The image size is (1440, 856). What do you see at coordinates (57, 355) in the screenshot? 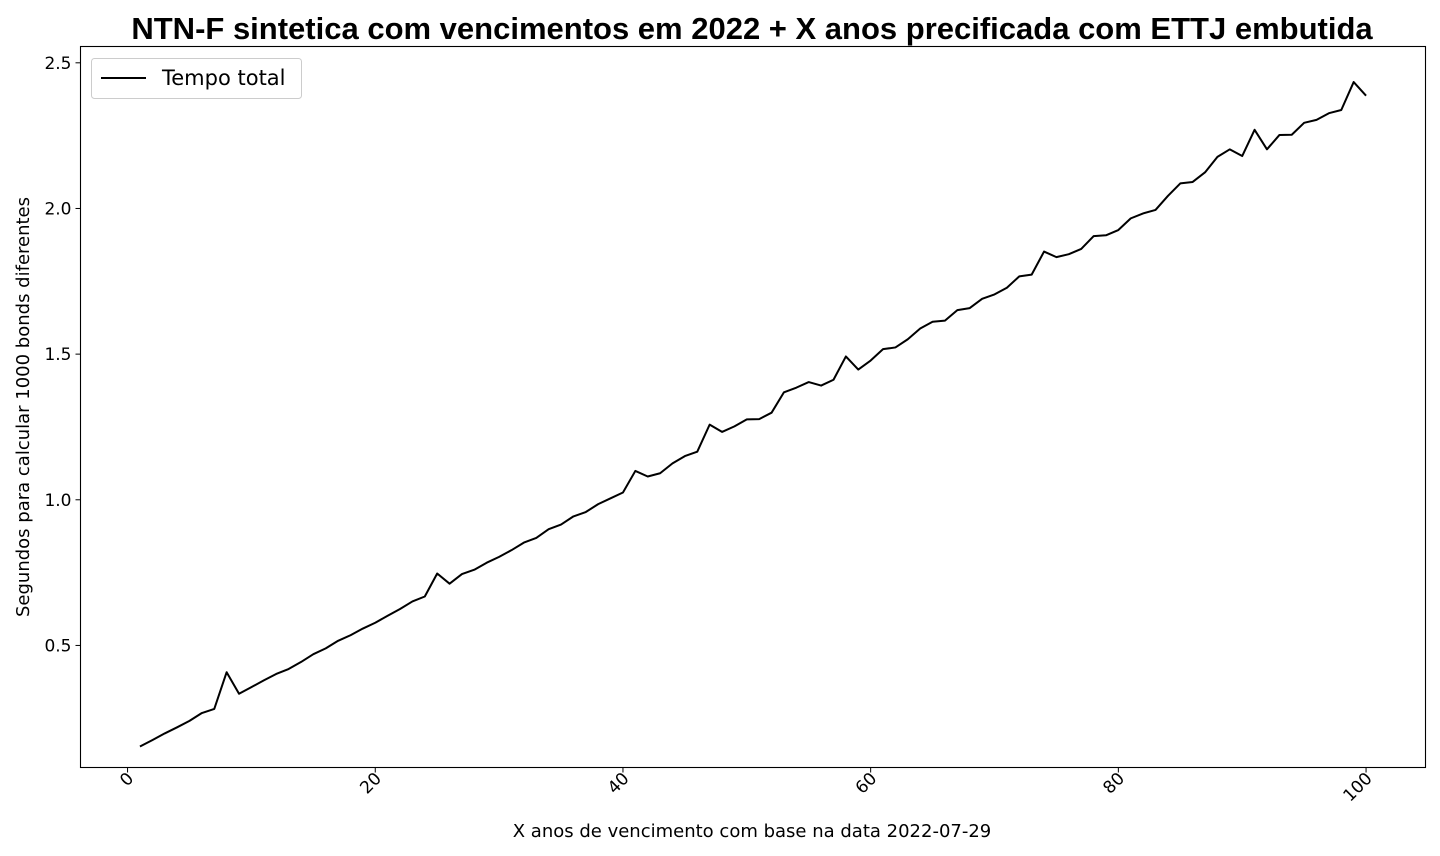
I see `y-tick-label: 1.5` at bounding box center [57, 355].